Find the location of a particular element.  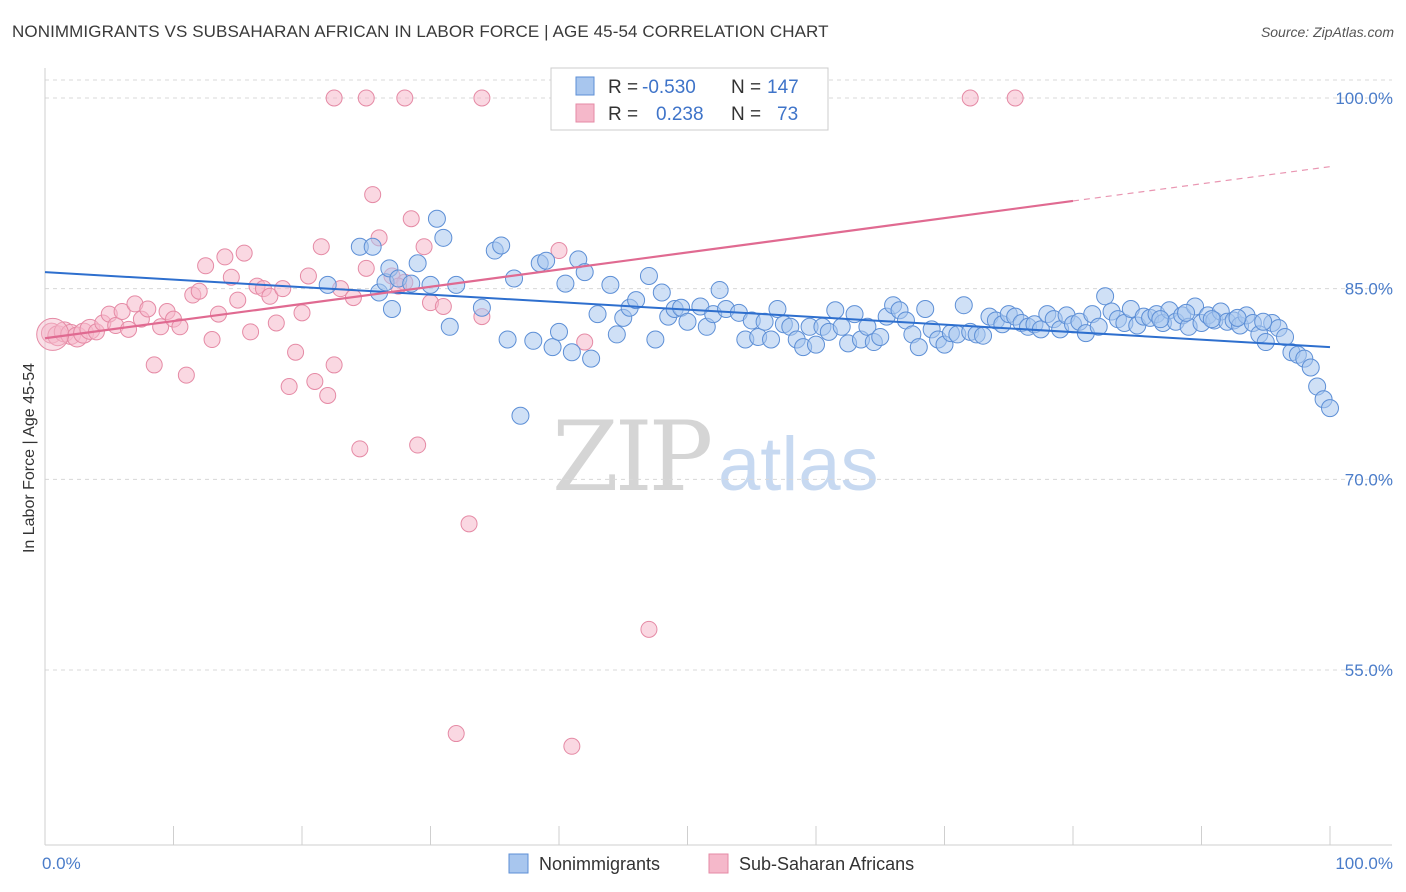

bottom-legend-swatch-pink is located at coordinates (718, 863).